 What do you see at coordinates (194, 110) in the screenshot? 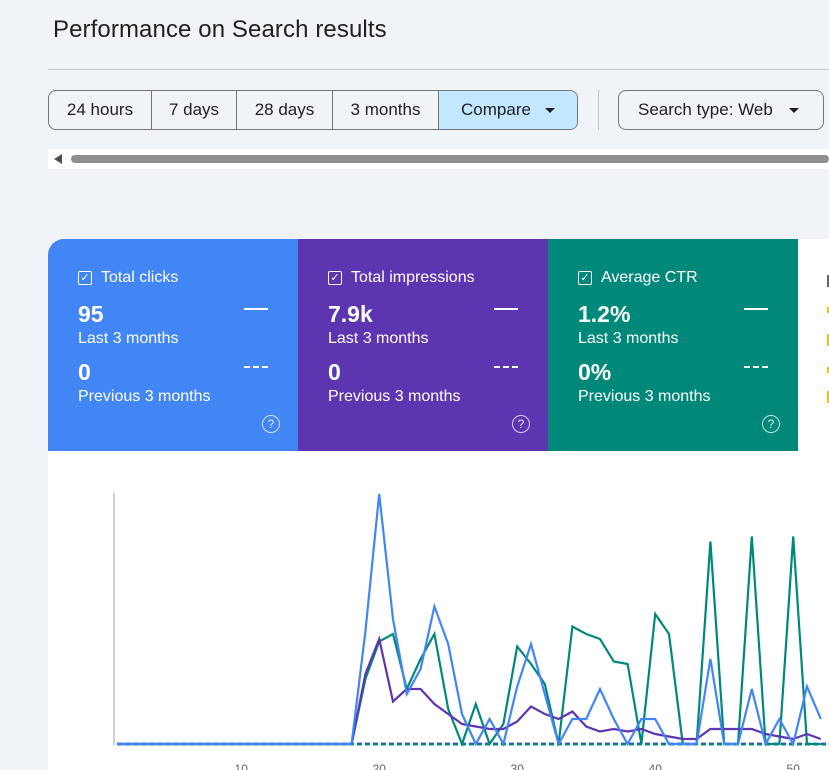
I see `range-7-days-button: 7 days` at bounding box center [194, 110].